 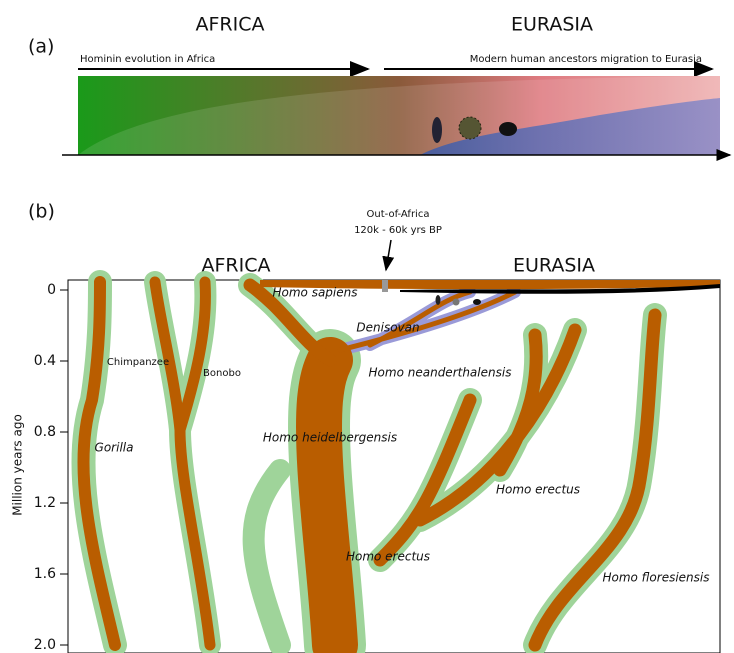 What do you see at coordinates (314, 293) in the screenshot?
I see `species-label: Homo sapiens` at bounding box center [314, 293].